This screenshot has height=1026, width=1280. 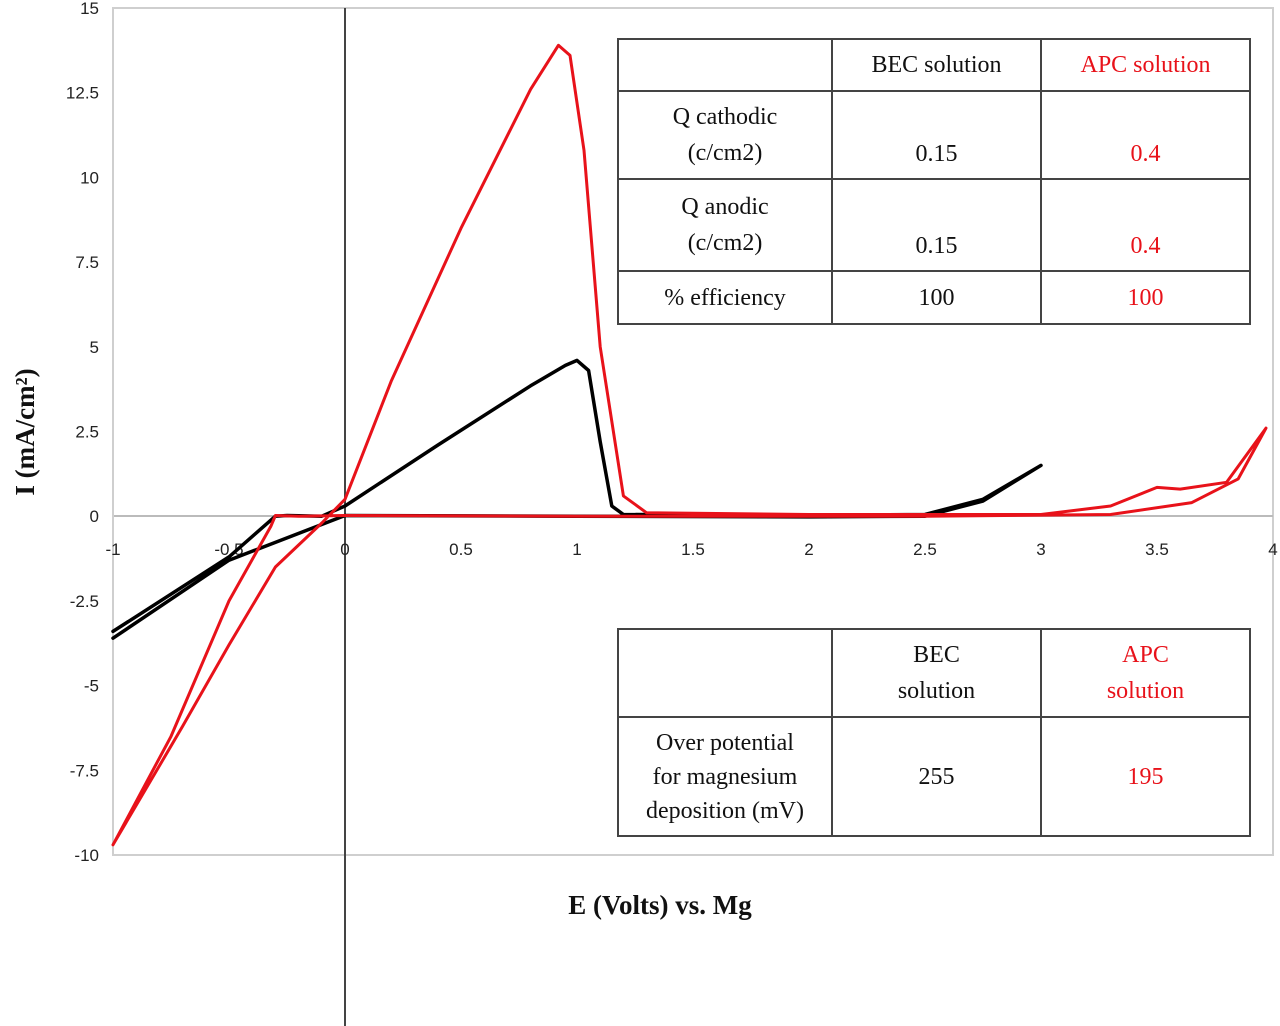 I want to click on table-cell-bec: 100, so click(x=936, y=297).